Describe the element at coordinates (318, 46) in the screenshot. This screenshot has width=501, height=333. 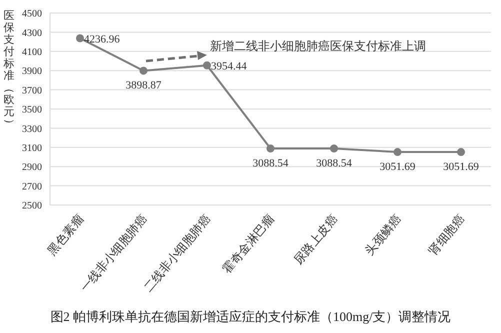
I see `annotation: 新增二线非小细胞肺癌医保支付标准上调` at that location.